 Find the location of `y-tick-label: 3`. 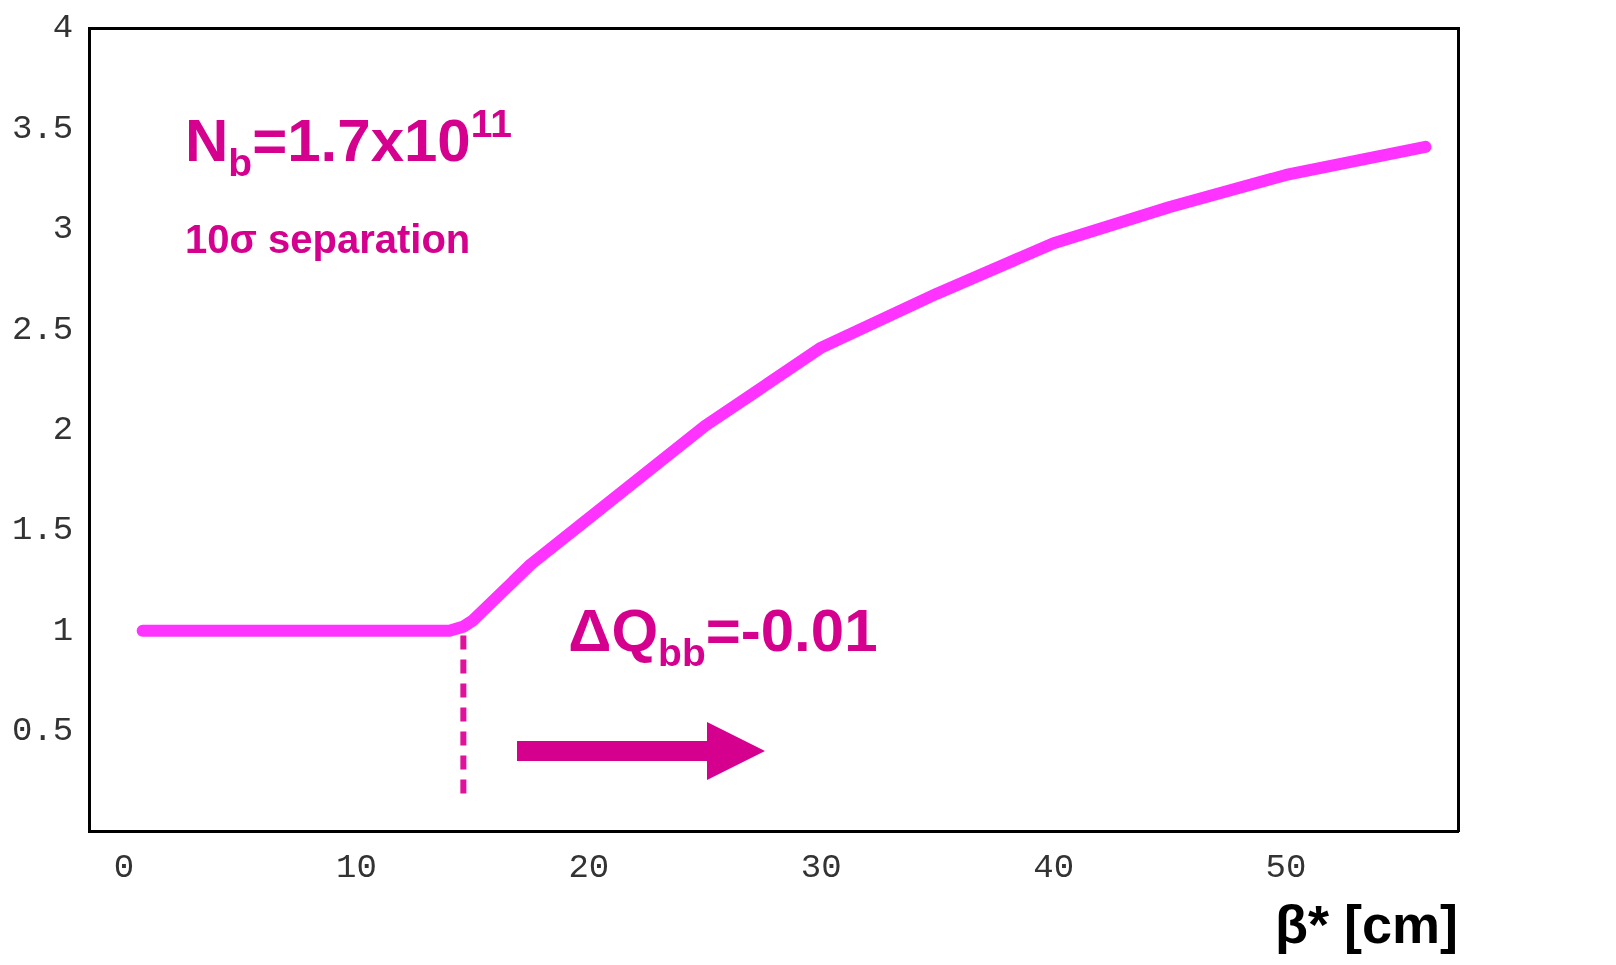

y-tick-label: 3 is located at coordinates (63, 229).